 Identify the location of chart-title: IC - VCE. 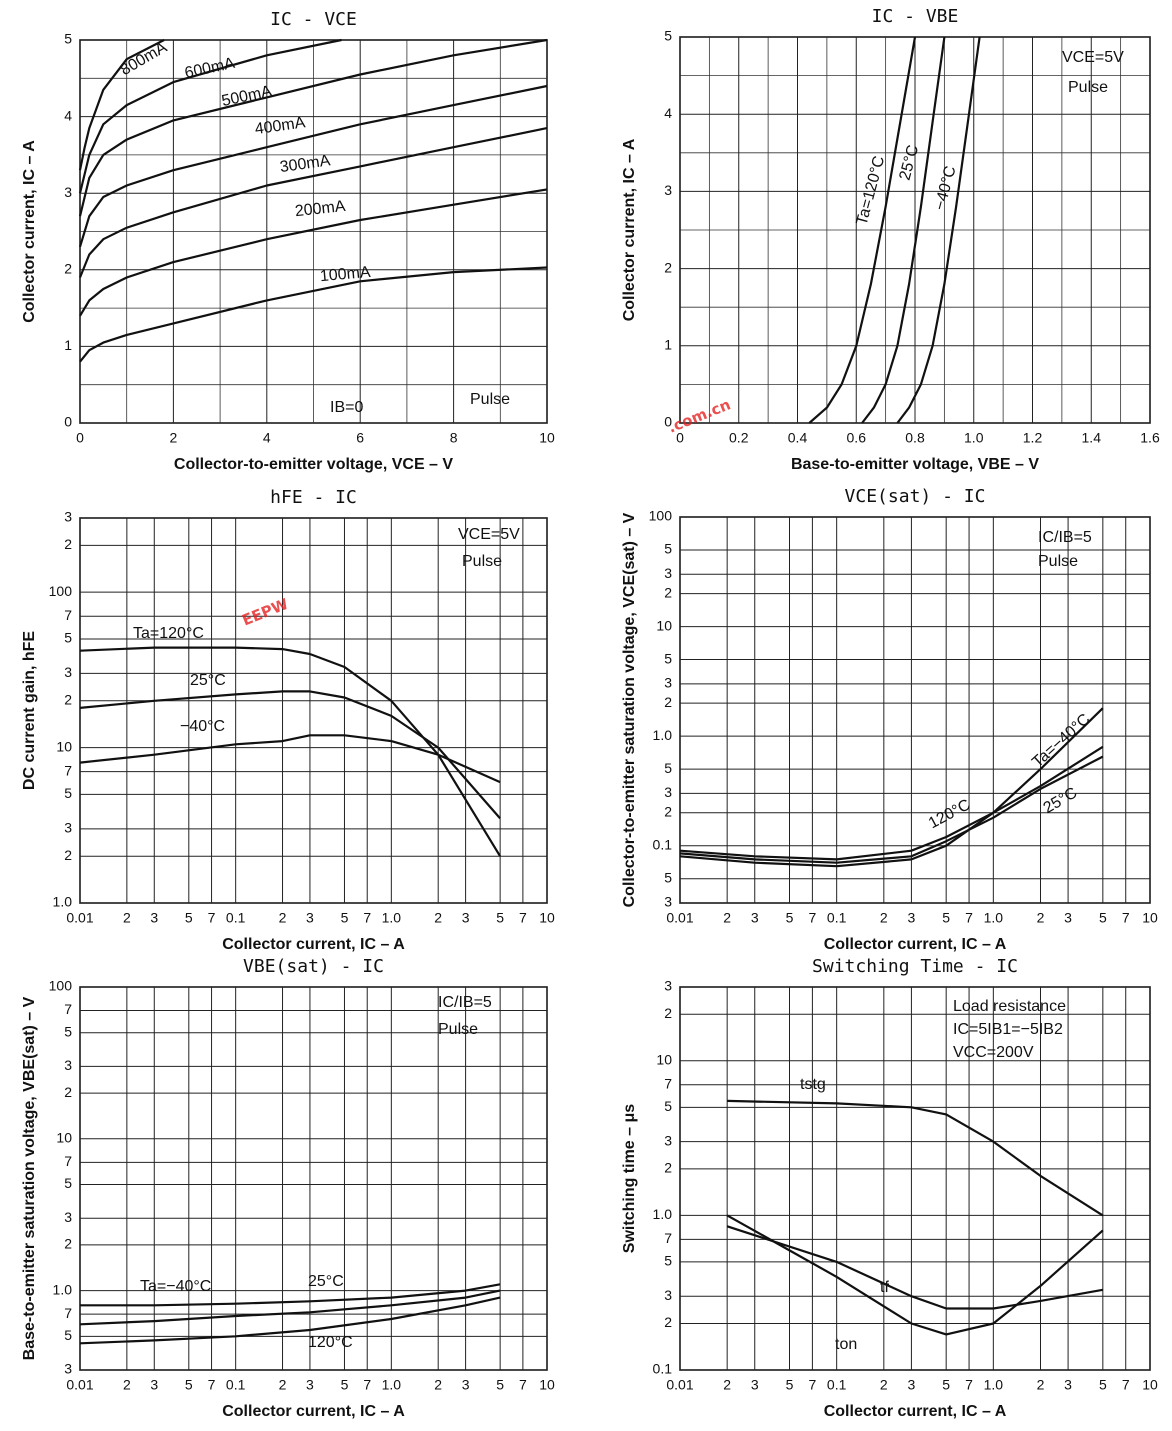
(313, 19).